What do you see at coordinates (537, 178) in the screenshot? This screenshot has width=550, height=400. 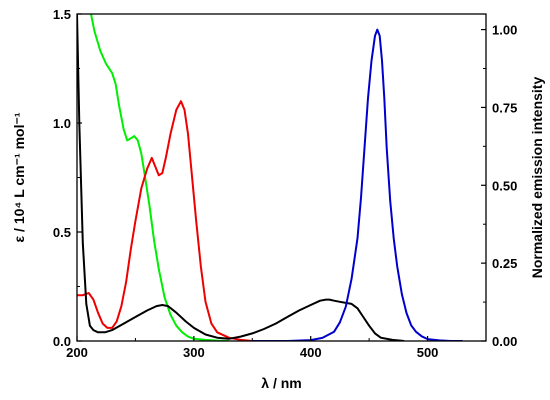 I see `y-right-axis-title: Normalized emission intensity` at bounding box center [537, 178].